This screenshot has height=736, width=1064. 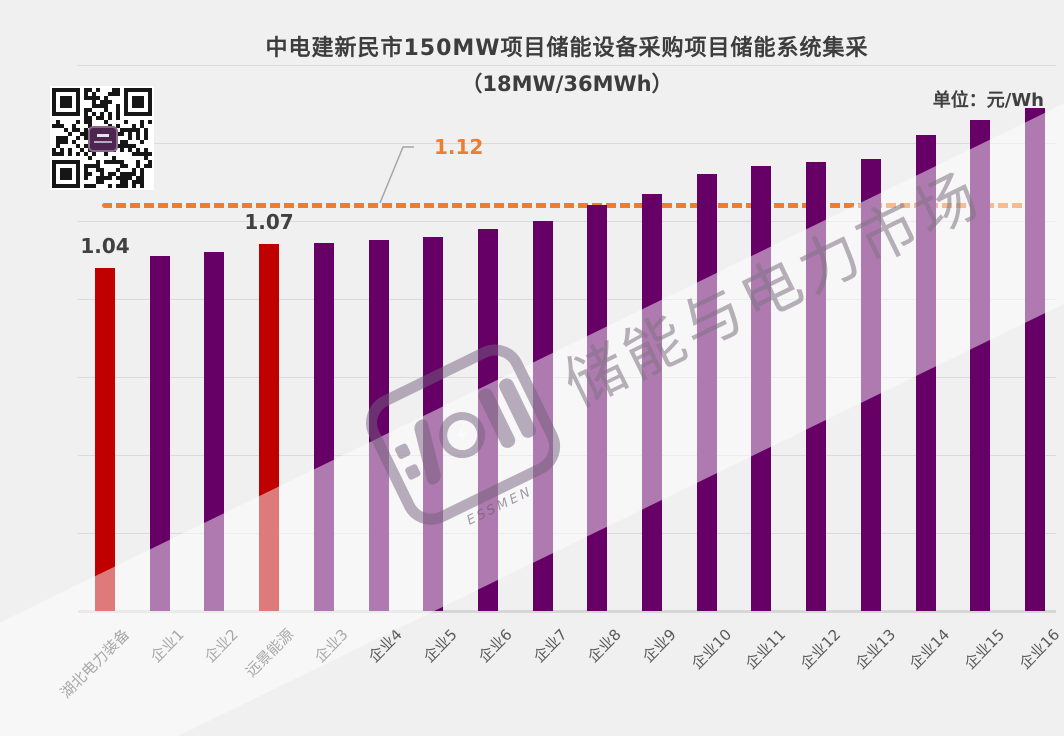 I want to click on x-tick-label: 企业6, so click(x=496, y=646).